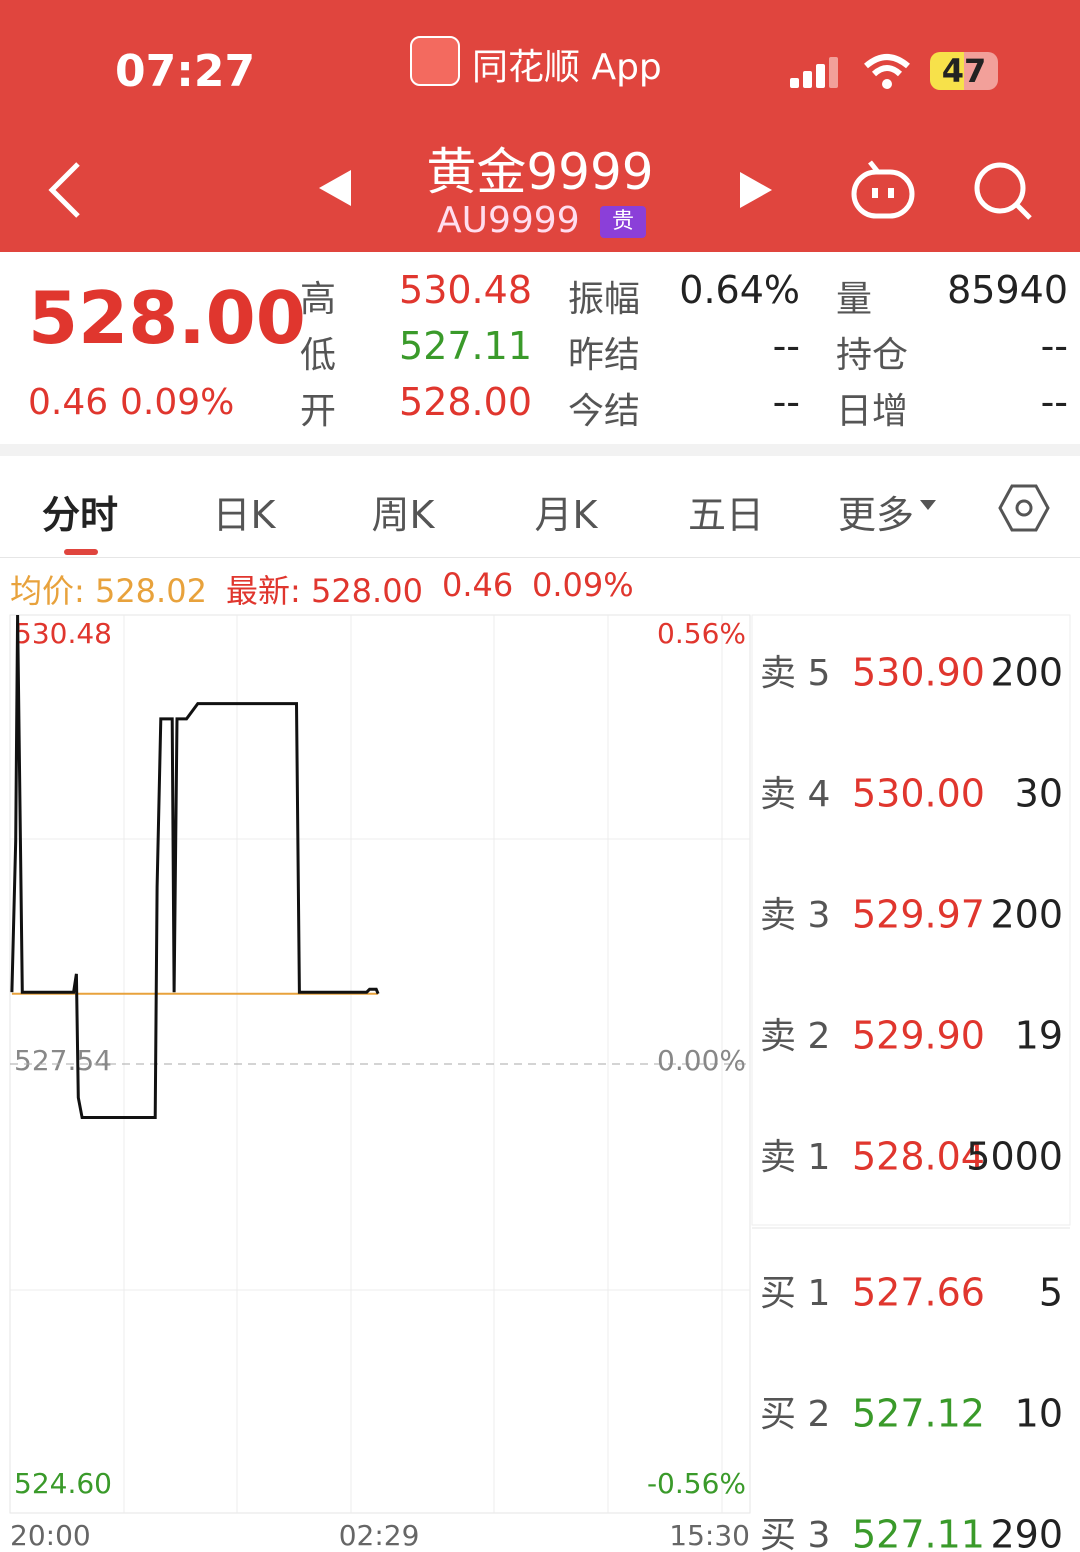 Image resolution: width=1080 pixels, height=1552 pixels. I want to click on x-tick-label: 02:29, so click(379, 1535).